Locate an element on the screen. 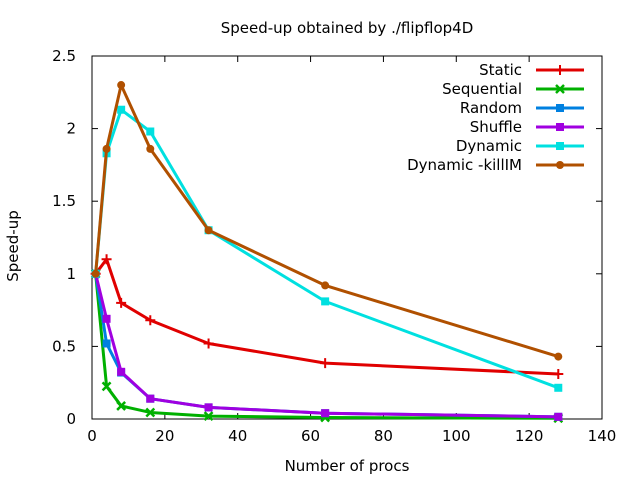  x-tick-label: 60 is located at coordinates (310, 436).